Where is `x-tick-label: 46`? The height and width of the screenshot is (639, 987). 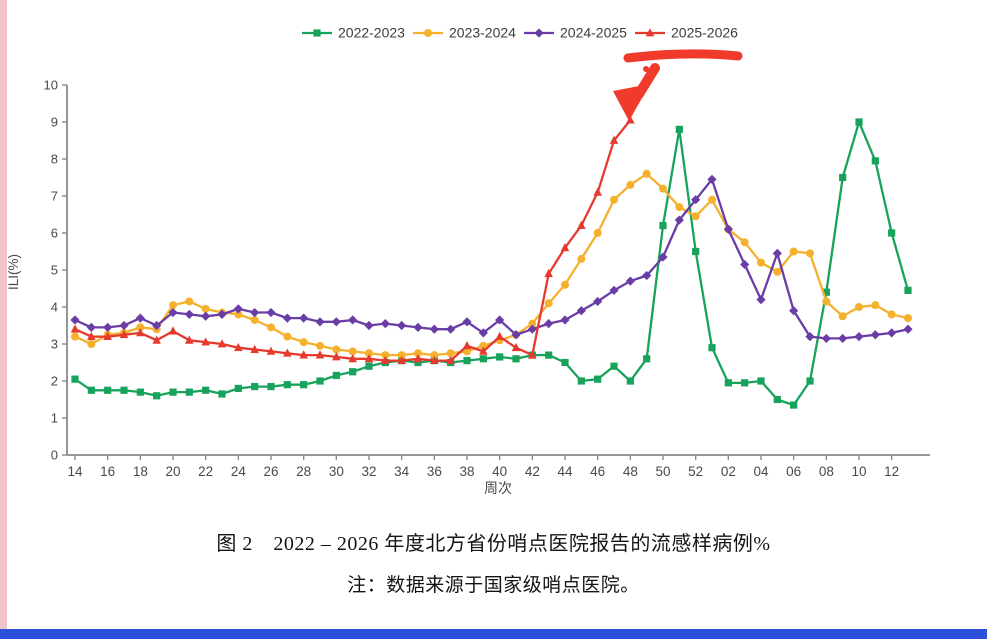
x-tick-label: 46 is located at coordinates (597, 471).